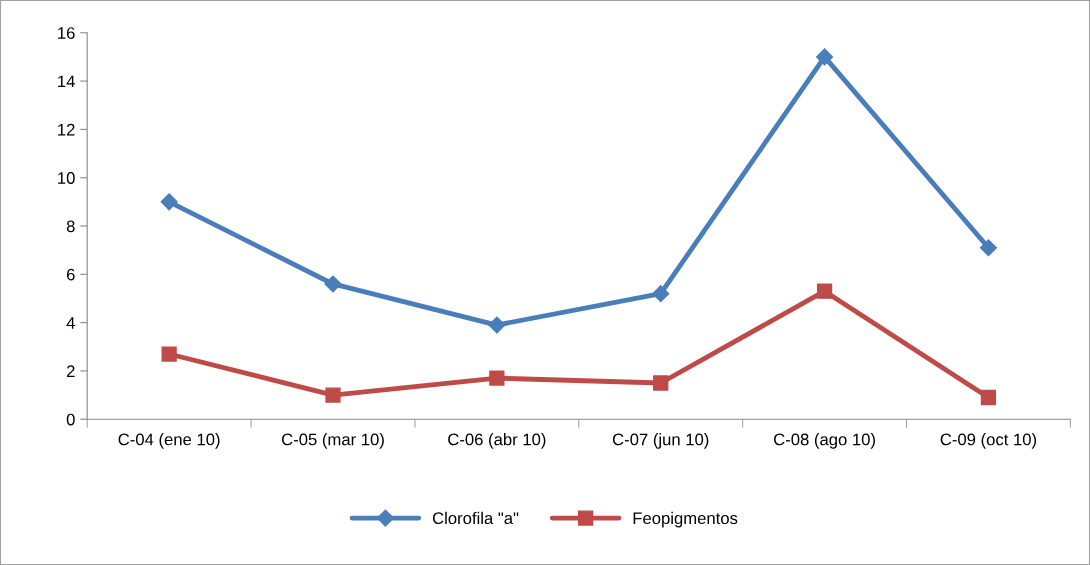  I want to click on y-tick-label: 6, so click(70, 274).